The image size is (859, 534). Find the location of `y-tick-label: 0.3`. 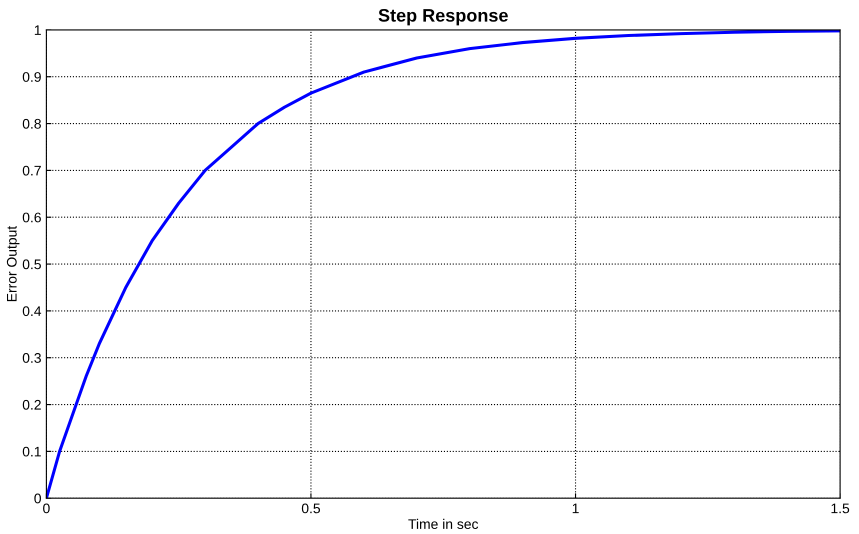

y-tick-label: 0.3 is located at coordinates (31, 358).